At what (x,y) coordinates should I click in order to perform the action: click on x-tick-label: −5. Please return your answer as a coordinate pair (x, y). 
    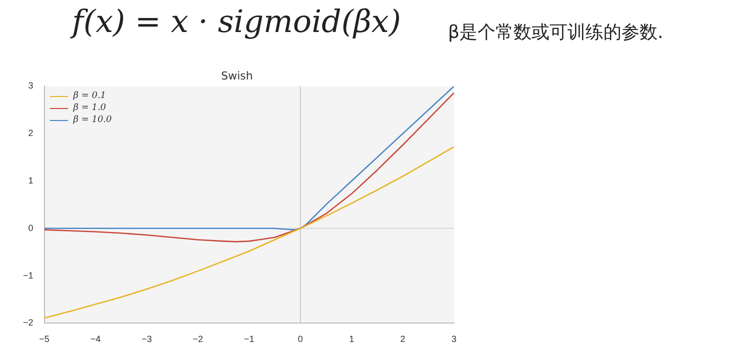
    Looking at the image, I should click on (44, 339).